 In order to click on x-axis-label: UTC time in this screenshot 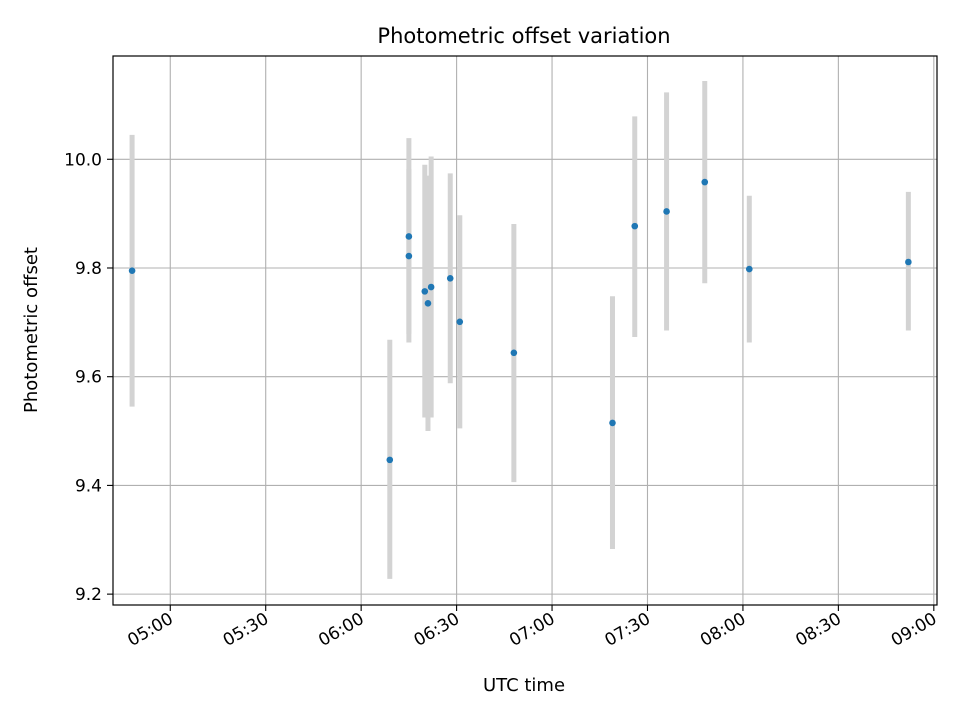, I will do `click(524, 685)`.